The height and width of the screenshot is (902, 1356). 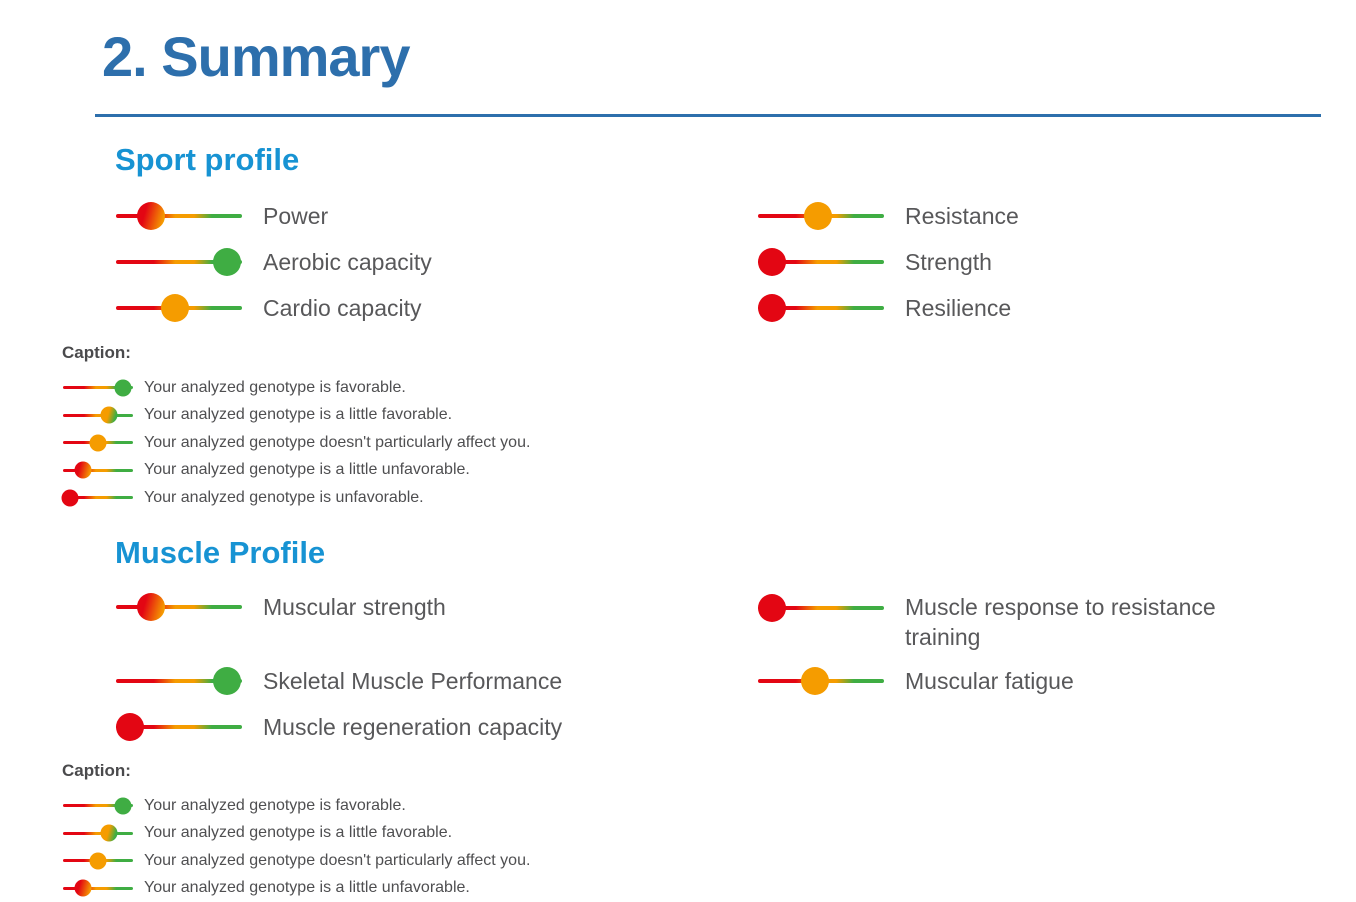 I want to click on muscular-fatigue-row: Muscular fatigue, so click(x=916, y=681).